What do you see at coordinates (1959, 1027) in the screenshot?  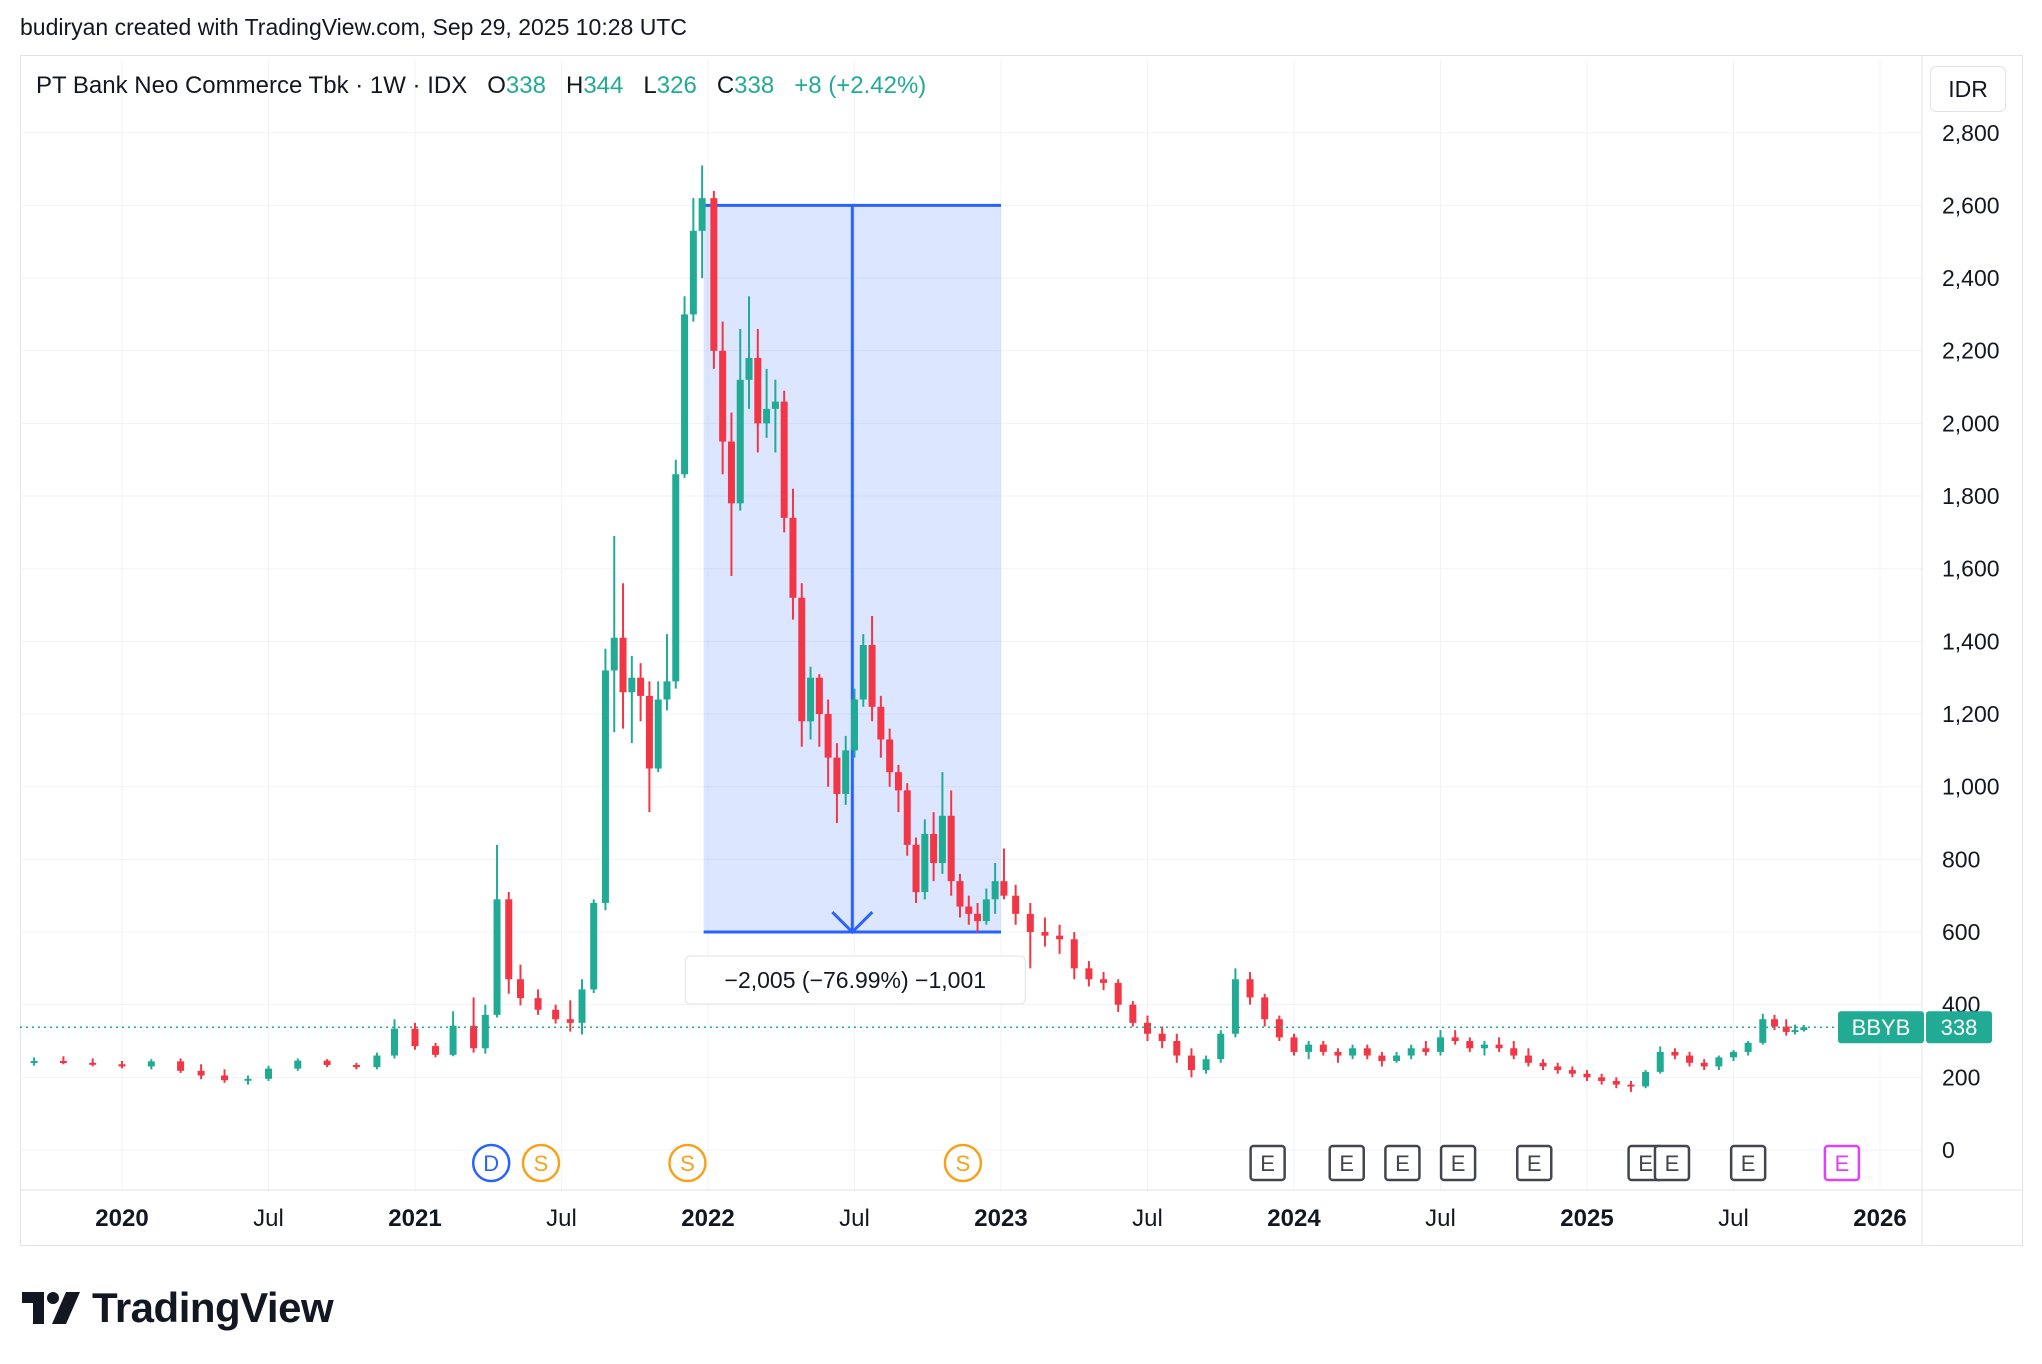 I see `price-tag-bg` at bounding box center [1959, 1027].